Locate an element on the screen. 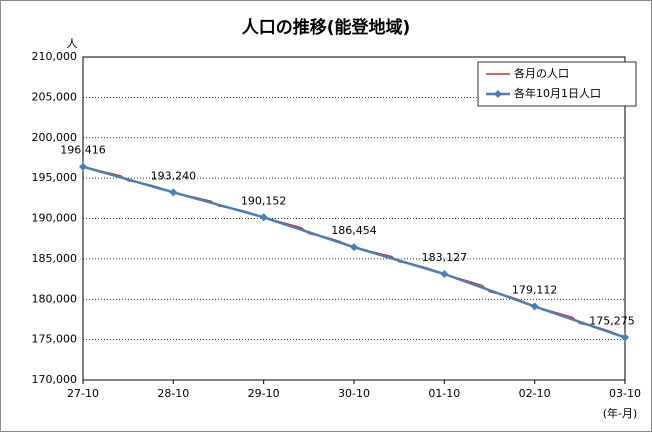  x-tick-label: 30-10 is located at coordinates (354, 393).